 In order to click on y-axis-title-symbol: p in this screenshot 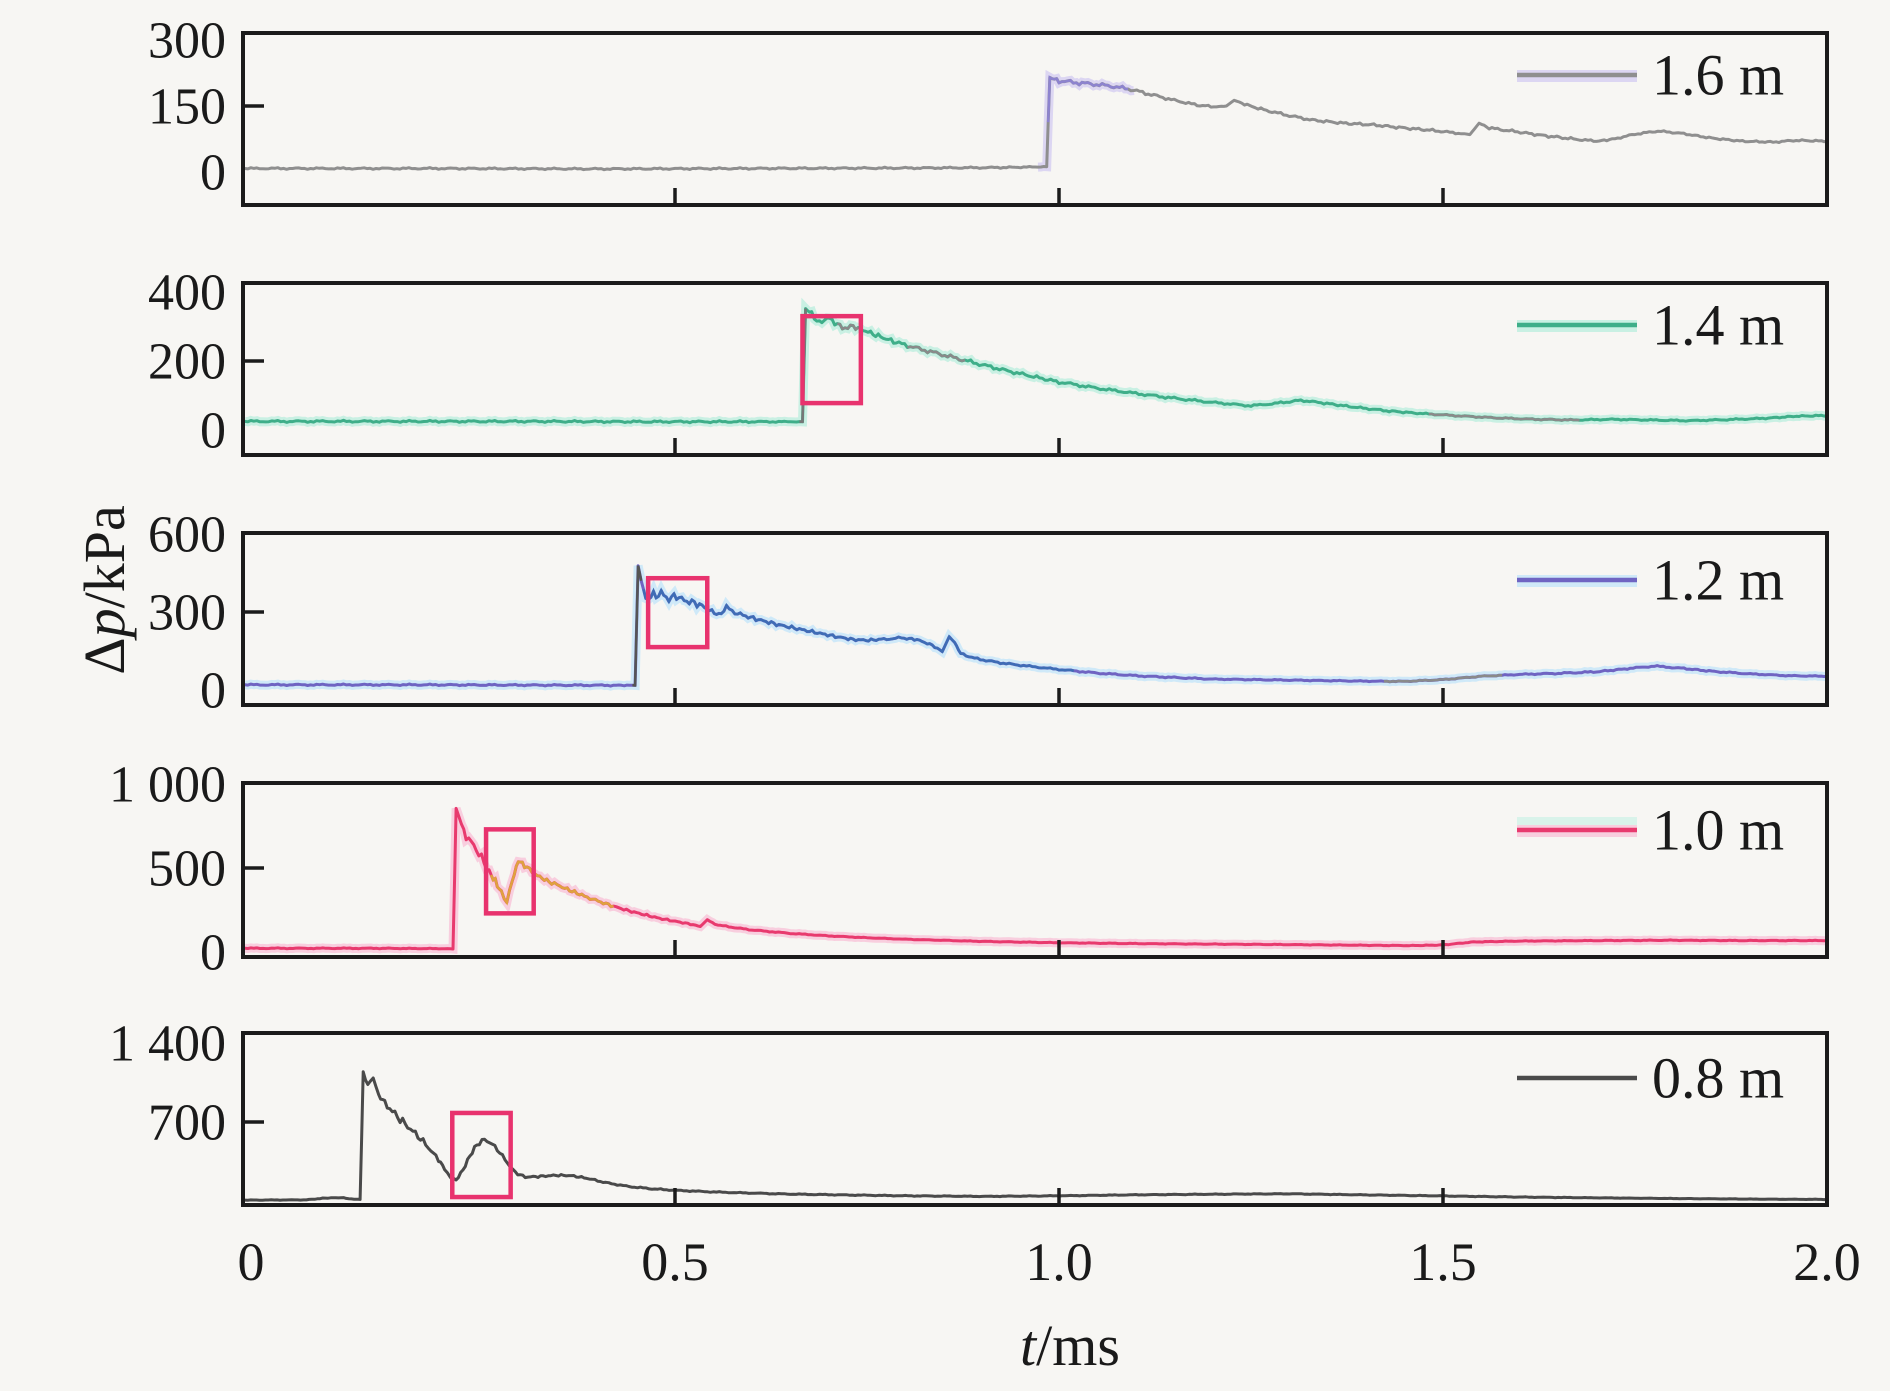, I will do `click(105, 623)`.